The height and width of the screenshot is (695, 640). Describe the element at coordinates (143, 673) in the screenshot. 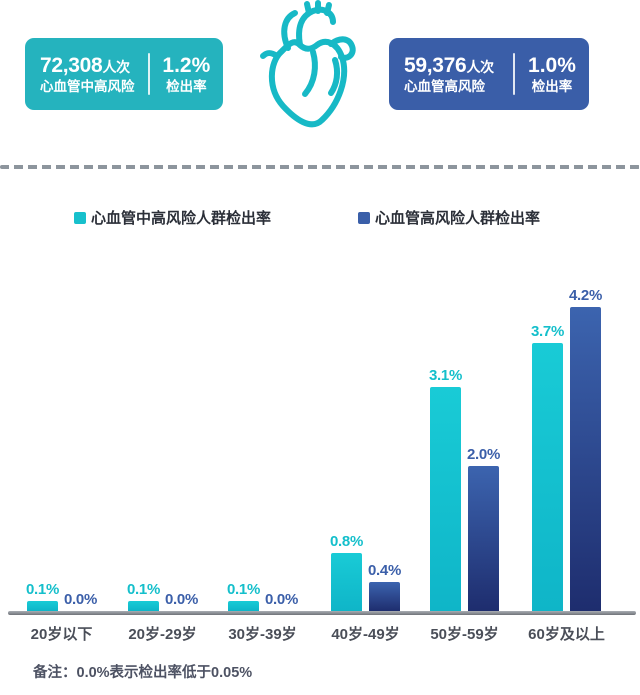

I see `footnote: 备注：0.0%表示检出率低于0.05%` at that location.